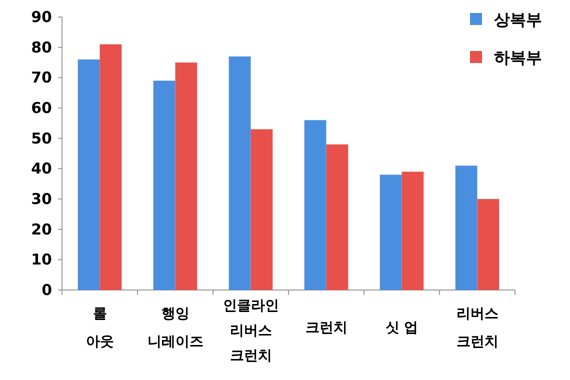 The height and width of the screenshot is (380, 570). What do you see at coordinates (41, 47) in the screenshot?
I see `y-tick-label: 80` at bounding box center [41, 47].